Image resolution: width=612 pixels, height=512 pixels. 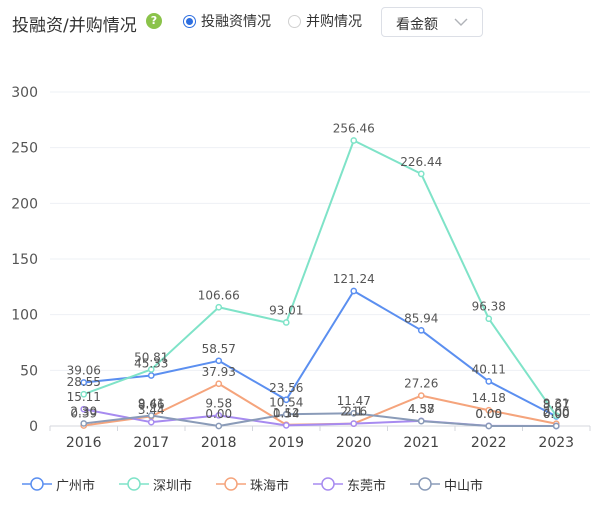 What do you see at coordinates (354, 443) in the screenshot?
I see `x-tick-label: 2020` at bounding box center [354, 443].